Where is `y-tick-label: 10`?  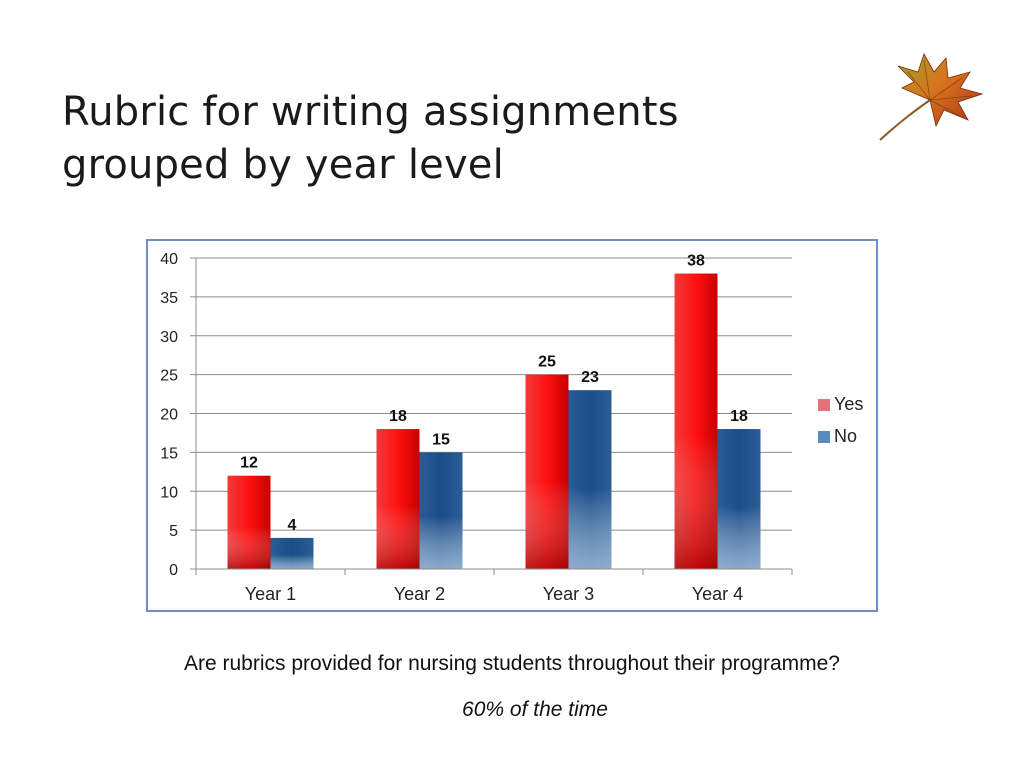 y-tick-label: 10 is located at coordinates (169, 492).